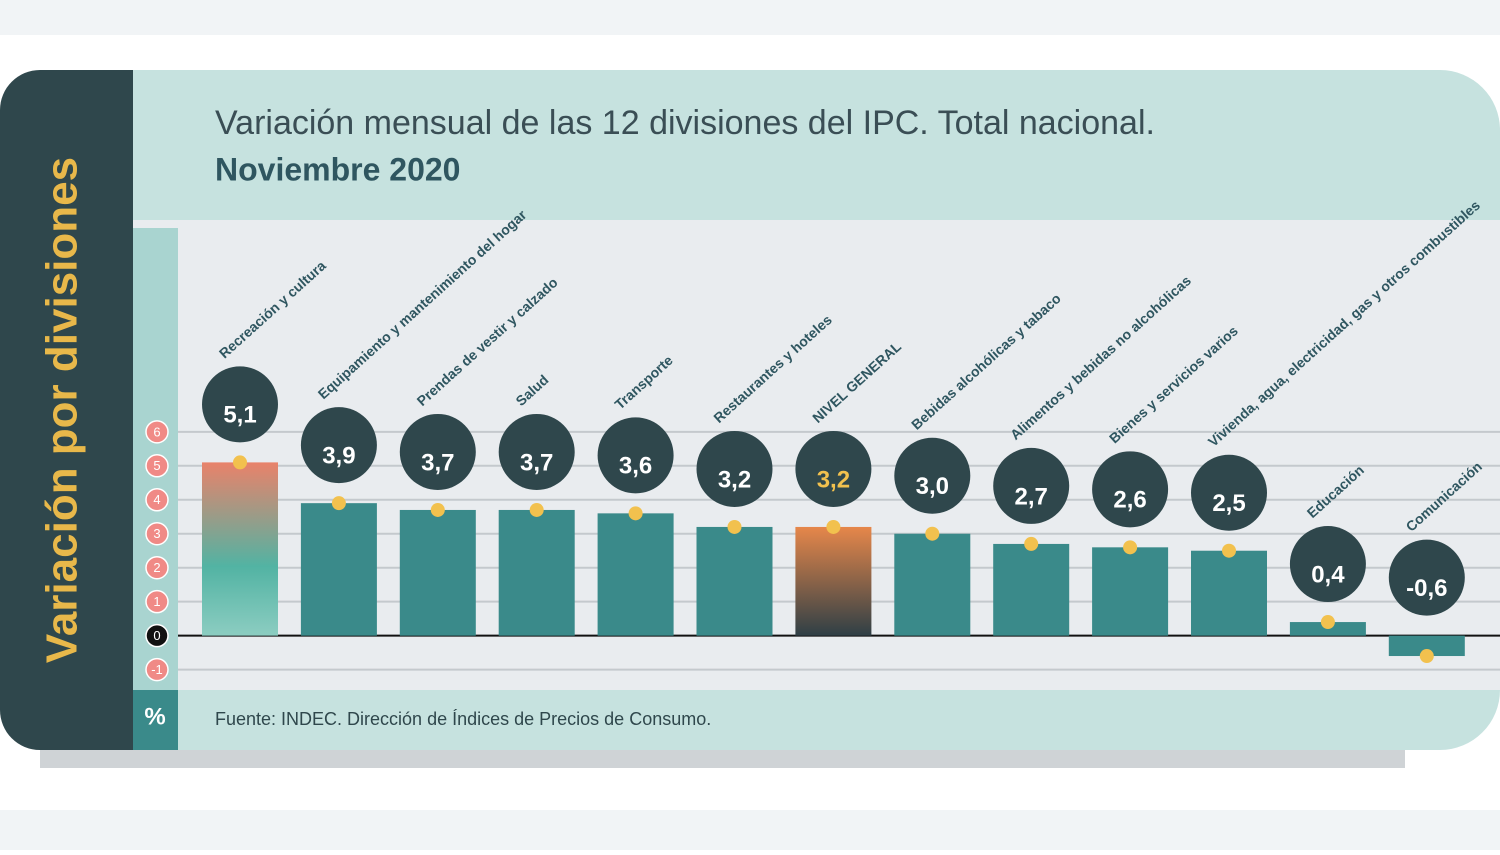 The width and height of the screenshot is (1500, 855). I want to click on y-tick-label: 3, so click(156, 533).